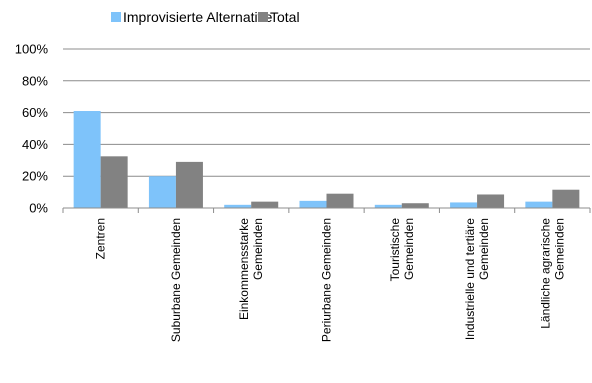 This screenshot has height=383, width=592. I want to click on category-label: Touristische Gemeinden, so click(402, 250).